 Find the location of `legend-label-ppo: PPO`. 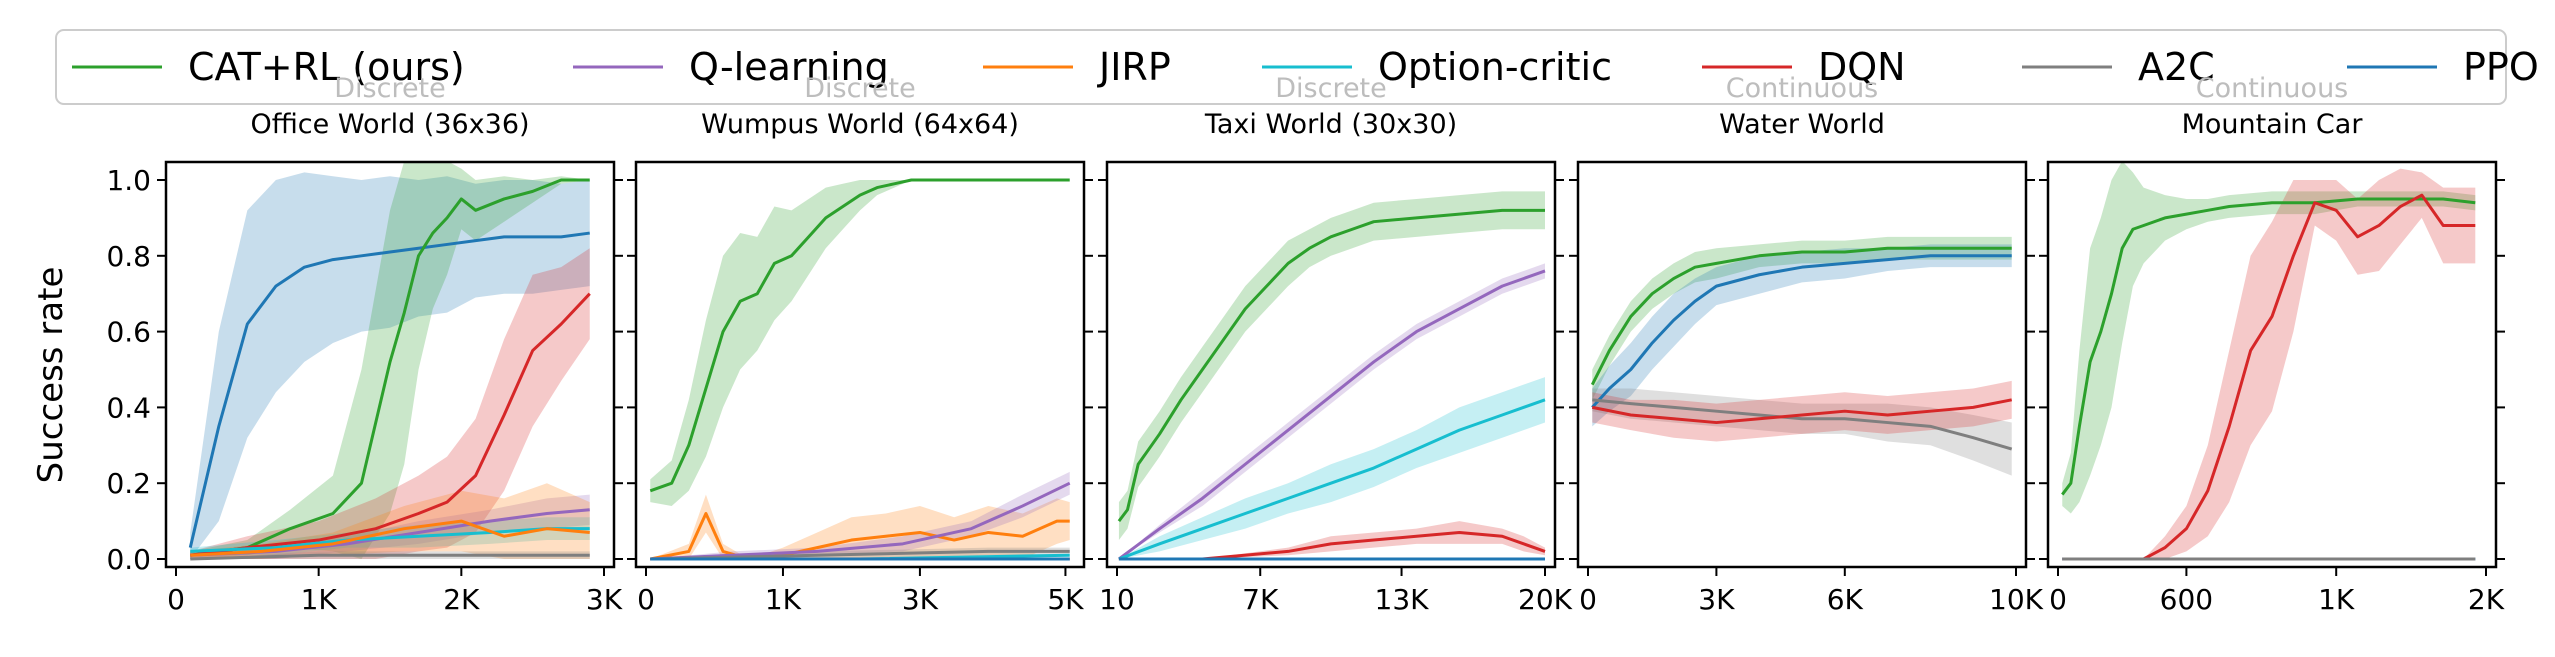

legend-label-ppo: PPO is located at coordinates (2501, 67).